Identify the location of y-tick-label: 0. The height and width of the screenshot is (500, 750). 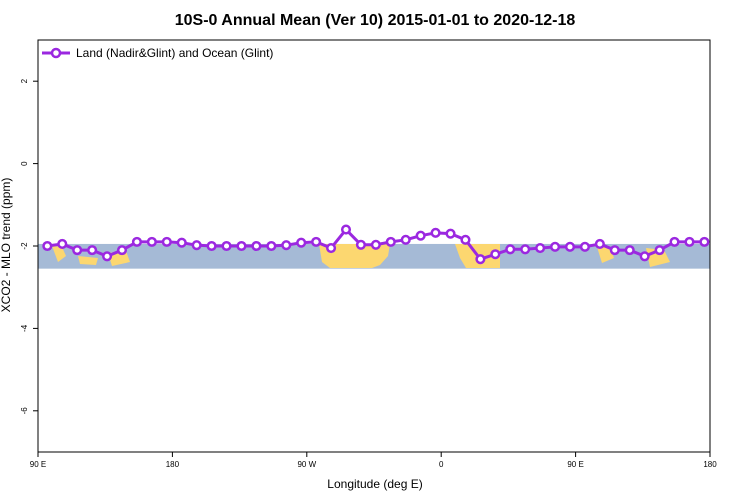
(24, 163).